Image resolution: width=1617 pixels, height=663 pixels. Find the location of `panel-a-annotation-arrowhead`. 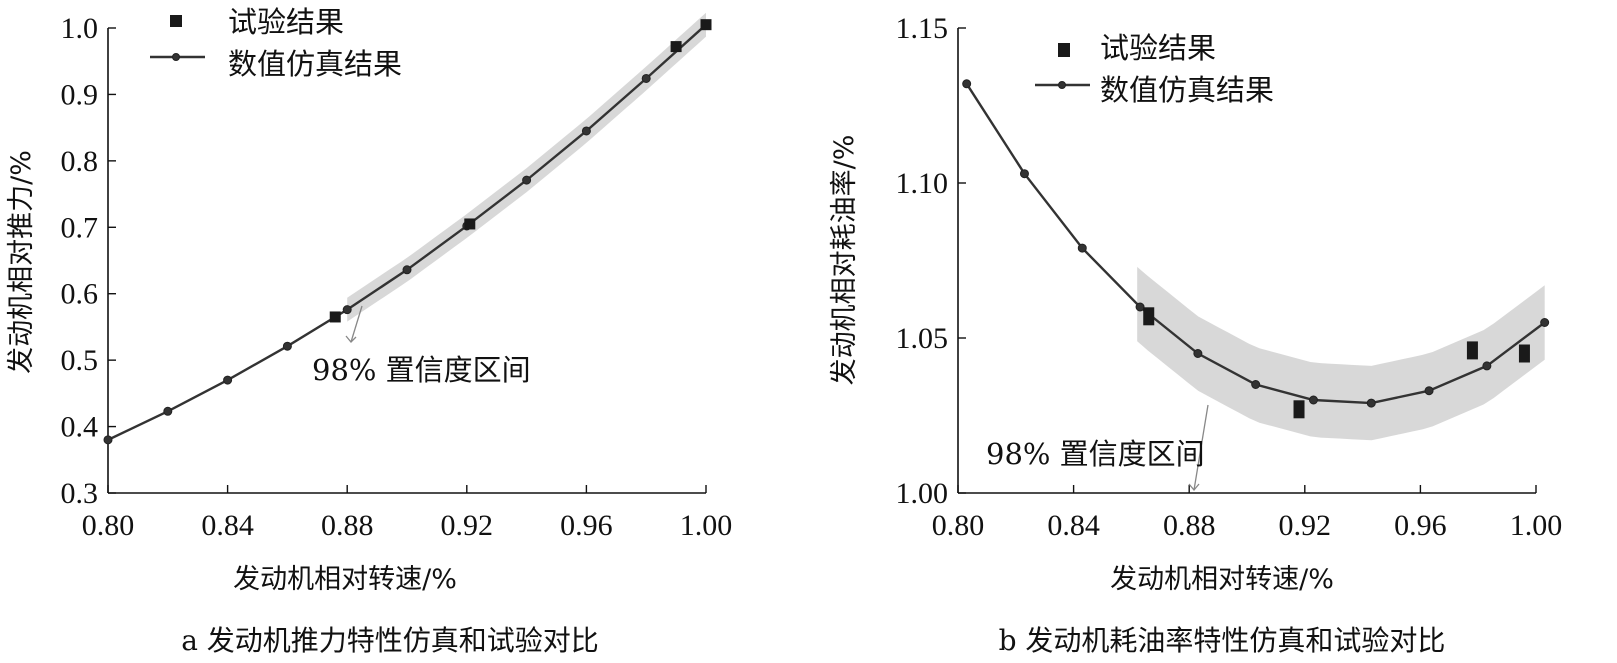

panel-a-annotation-arrowhead is located at coordinates (351, 339).